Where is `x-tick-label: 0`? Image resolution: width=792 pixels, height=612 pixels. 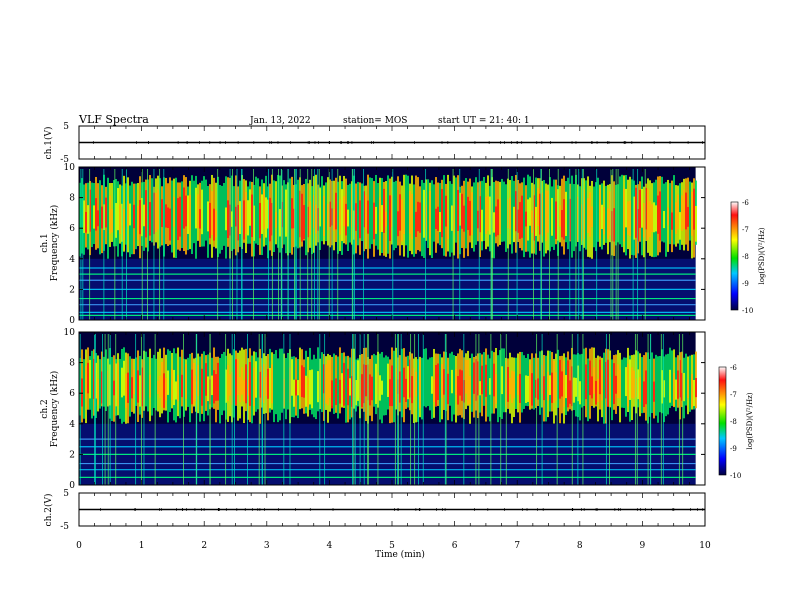 x-tick-label: 0 is located at coordinates (79, 546).